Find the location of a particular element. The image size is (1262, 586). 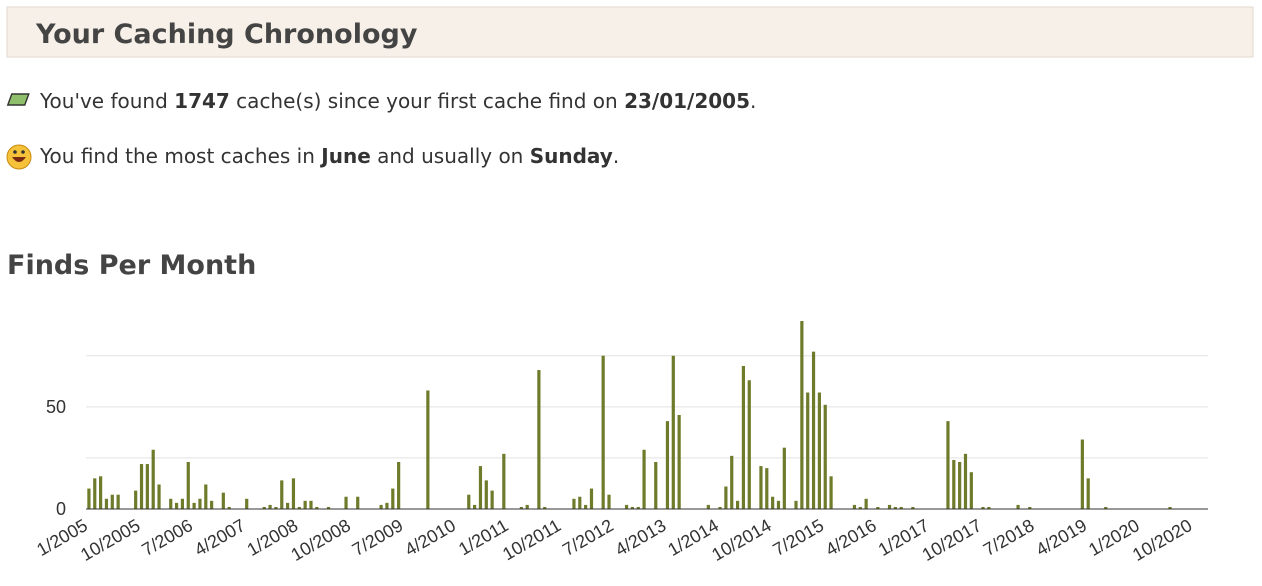

x-tick-label: 4/2010 is located at coordinates (430, 537).